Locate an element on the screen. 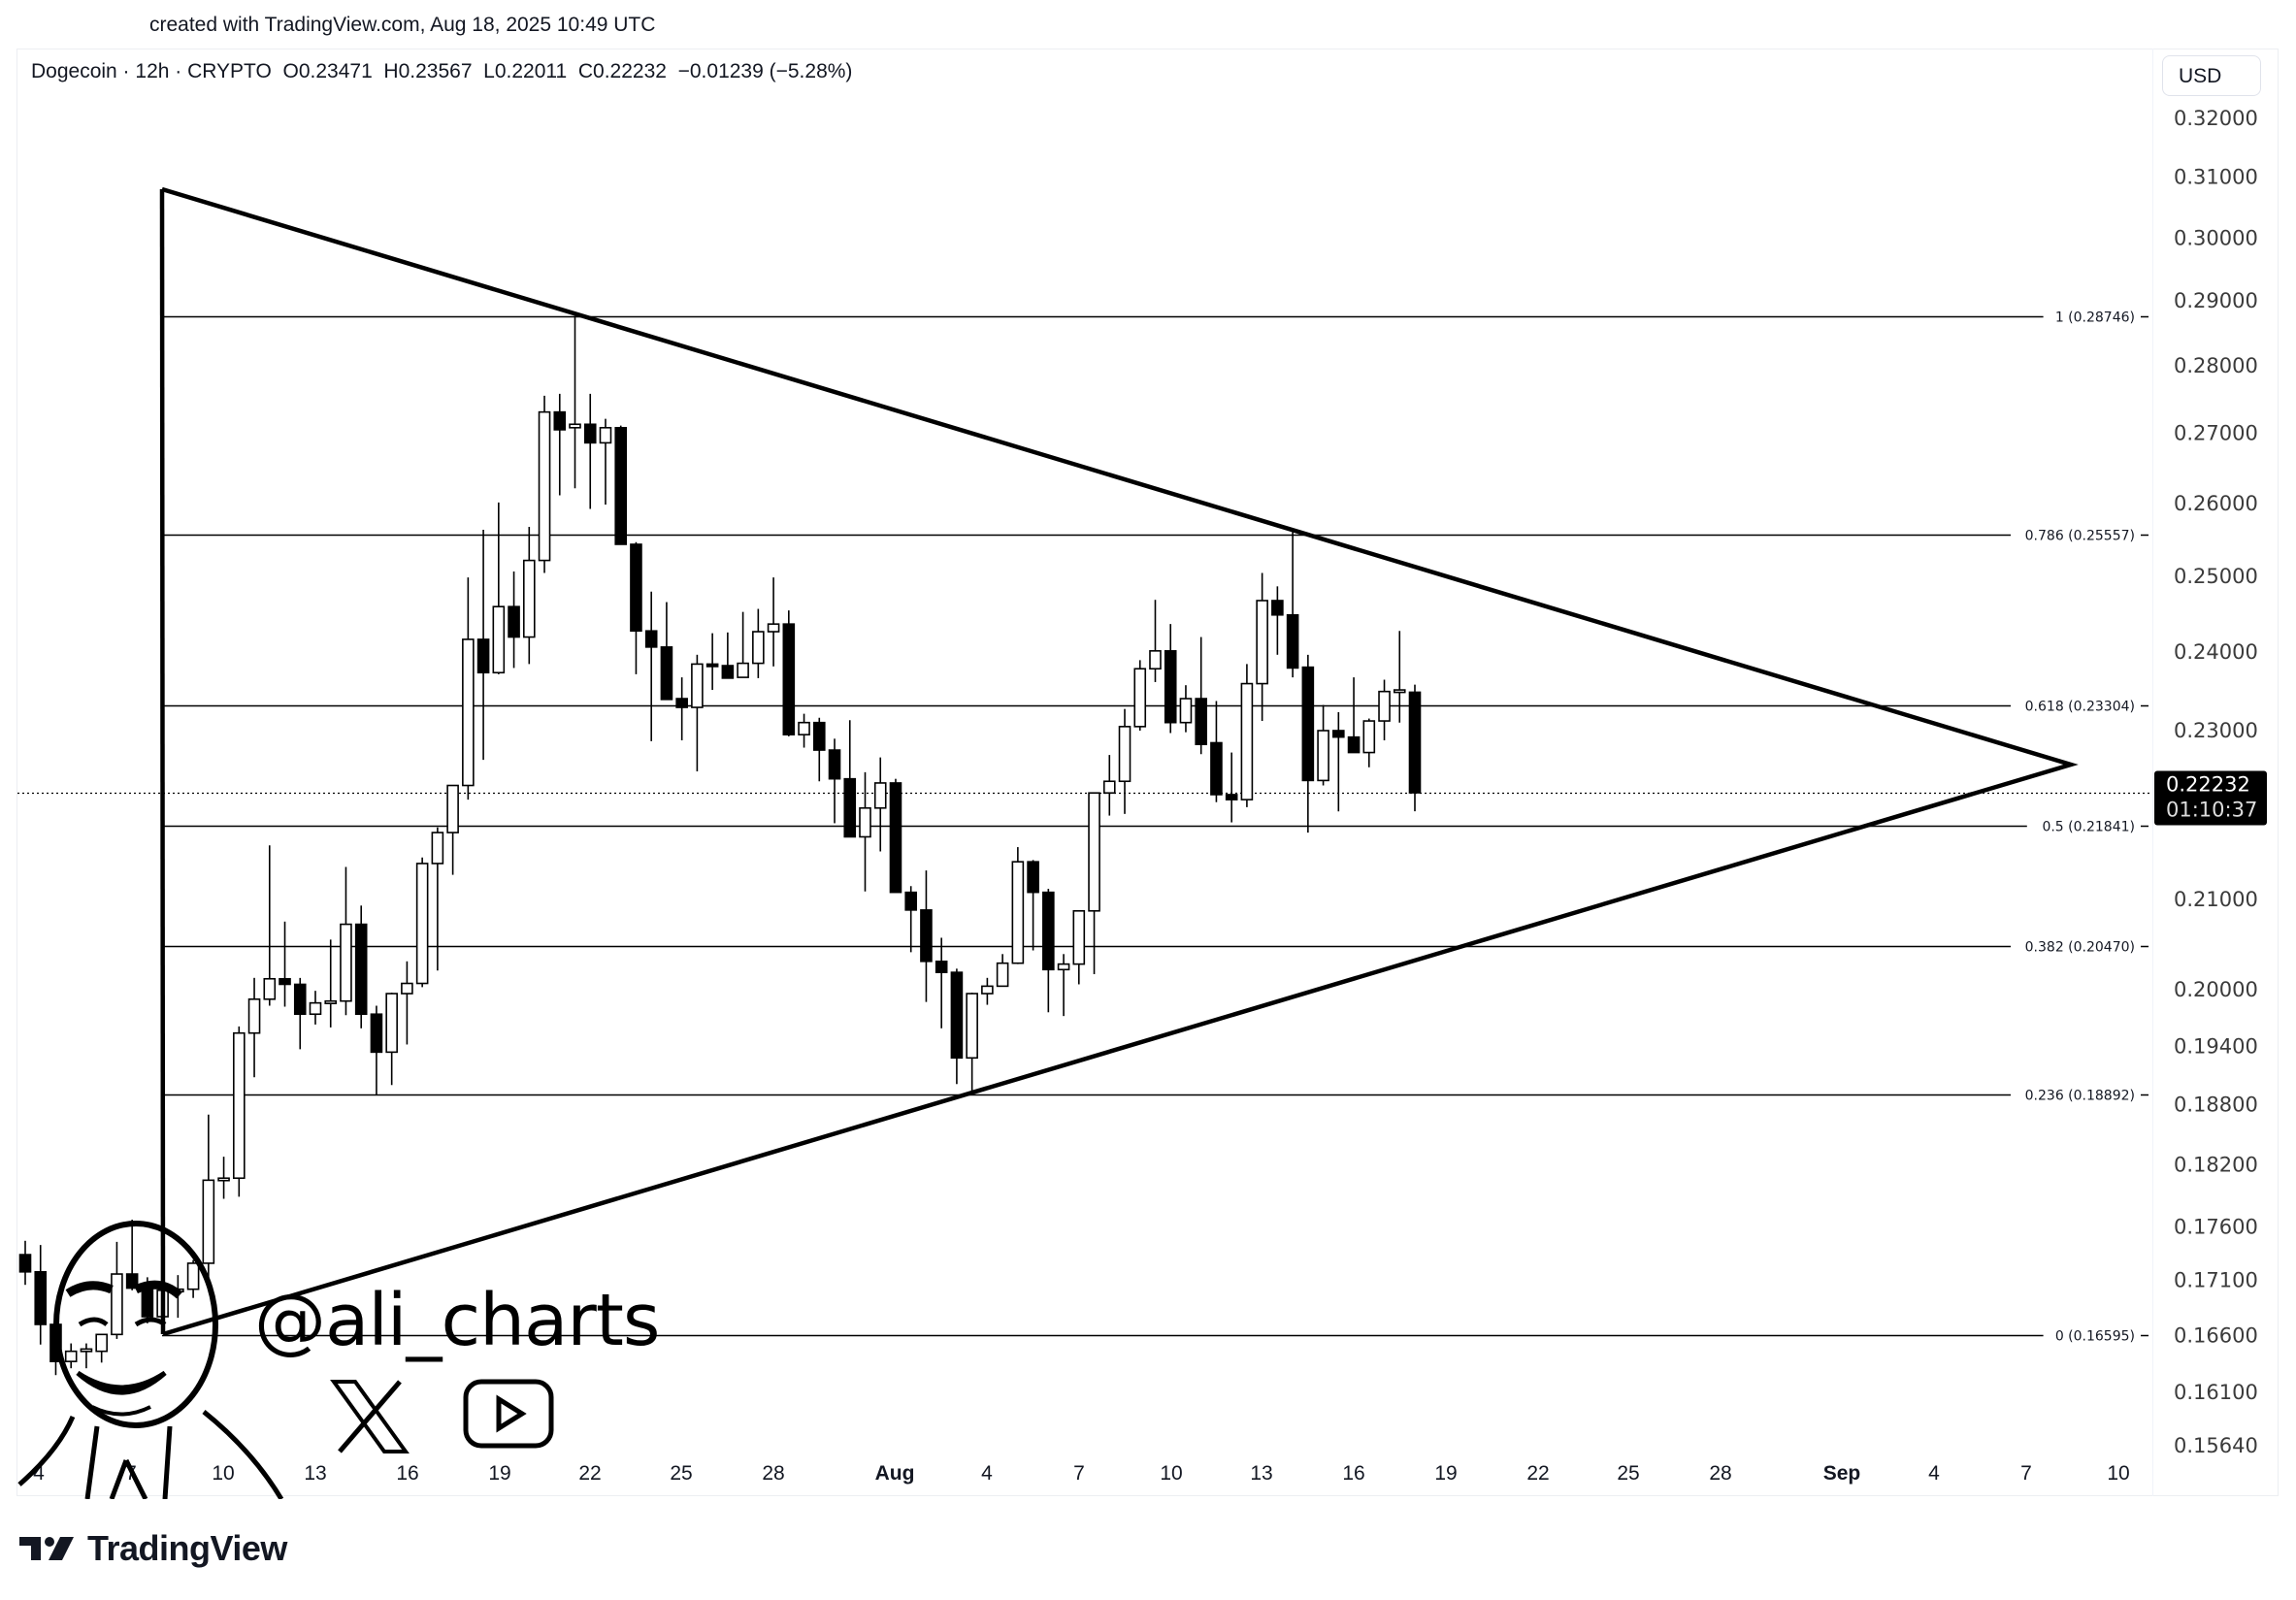  time-axis-tick: 10 is located at coordinates (223, 1473).